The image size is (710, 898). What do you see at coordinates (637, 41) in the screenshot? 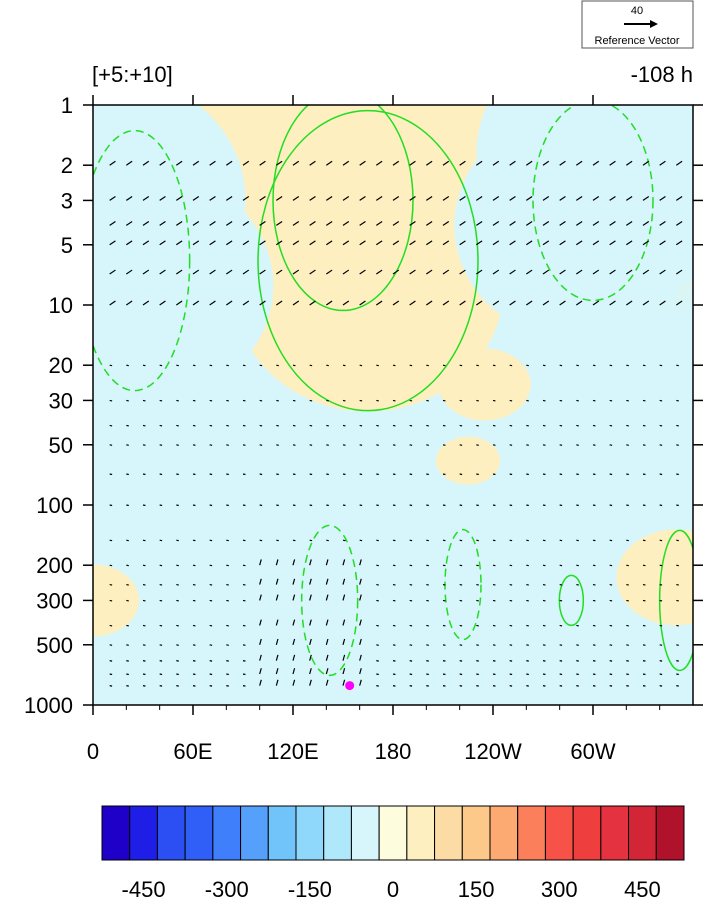
I see `reference-vector-label: Reference Vector` at bounding box center [637, 41].